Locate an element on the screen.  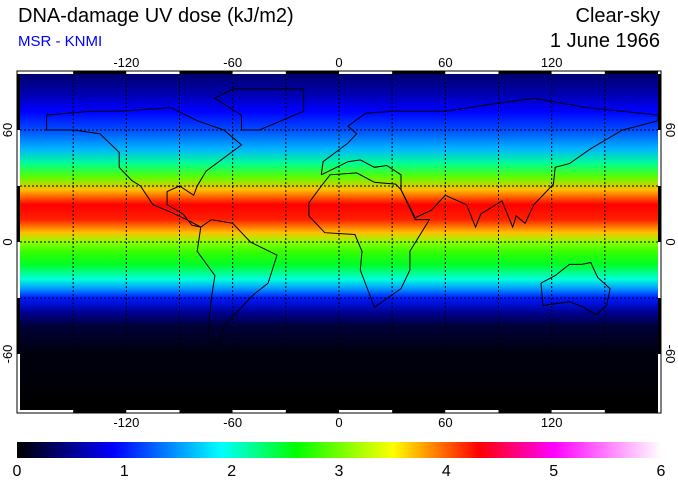
colorbar-tick-label: 0 is located at coordinates (17, 471).